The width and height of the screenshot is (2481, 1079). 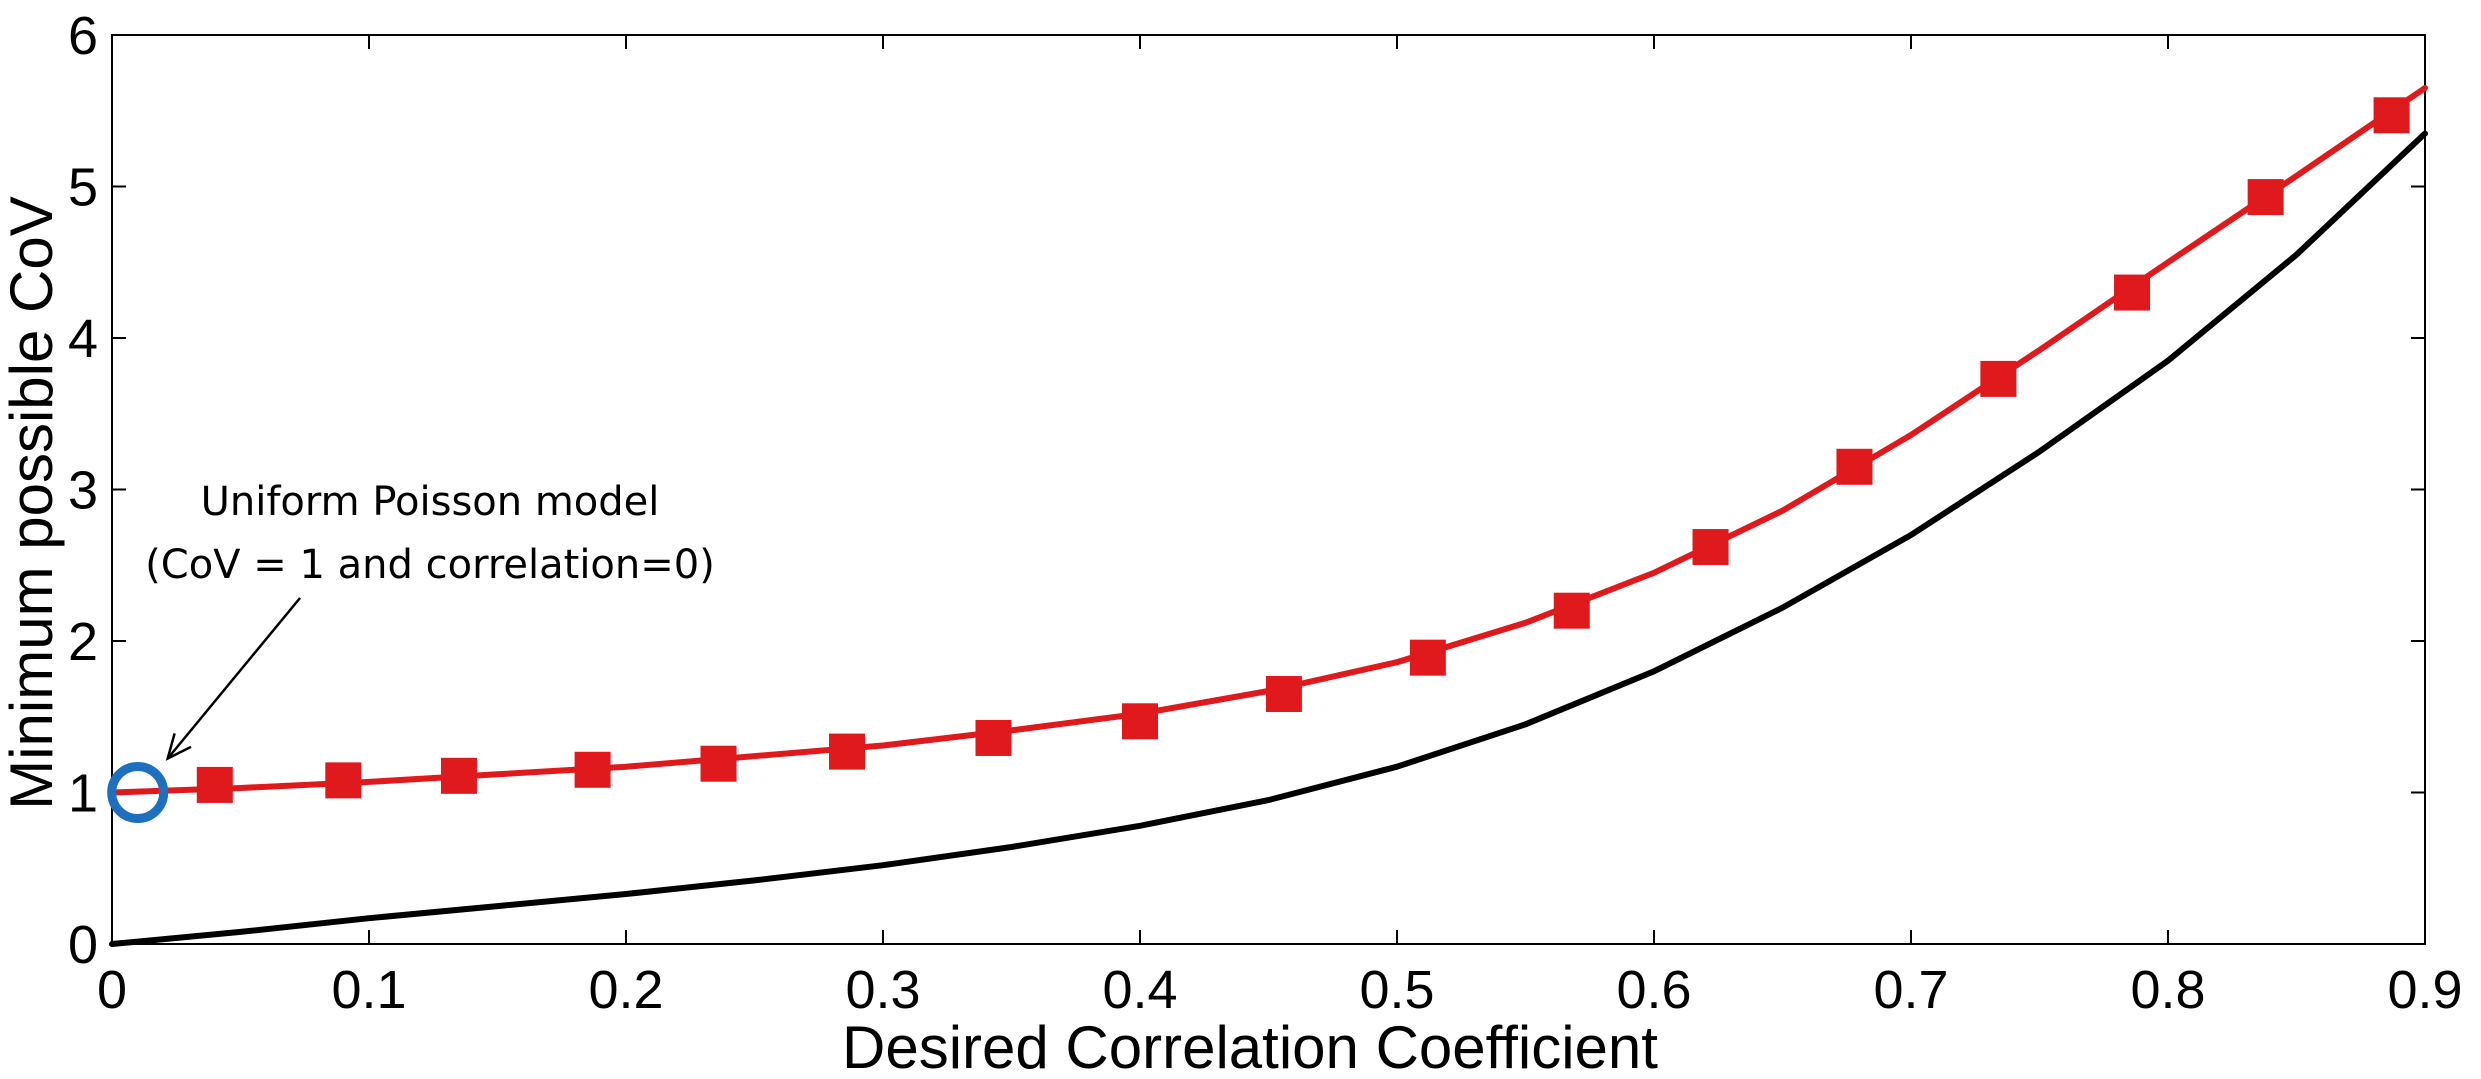 What do you see at coordinates (83, 491) in the screenshot?
I see `y-tick-label: 3` at bounding box center [83, 491].